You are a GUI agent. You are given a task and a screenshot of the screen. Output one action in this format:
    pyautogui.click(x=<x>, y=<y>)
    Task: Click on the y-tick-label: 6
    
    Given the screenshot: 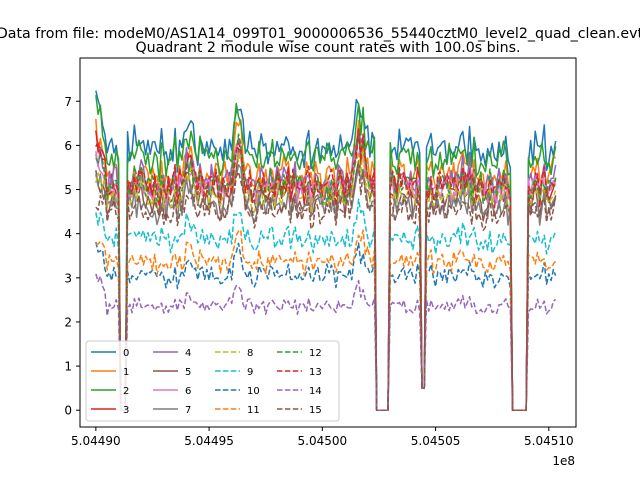 What is the action you would take?
    pyautogui.click(x=68, y=146)
    